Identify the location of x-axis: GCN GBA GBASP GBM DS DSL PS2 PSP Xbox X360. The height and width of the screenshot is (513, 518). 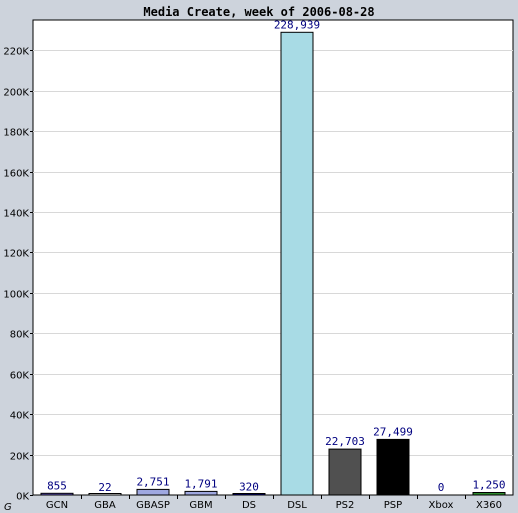
(274, 503).